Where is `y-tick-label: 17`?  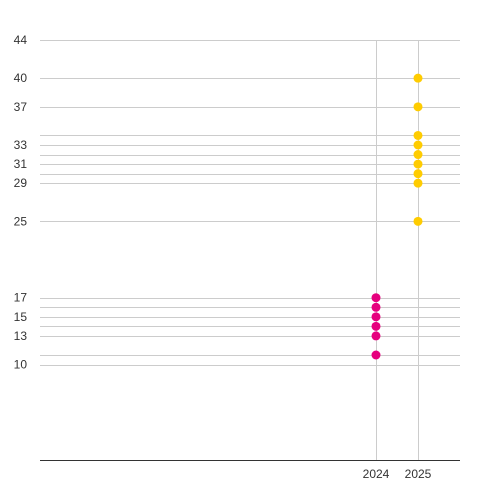 y-tick-label: 17 is located at coordinates (21, 298).